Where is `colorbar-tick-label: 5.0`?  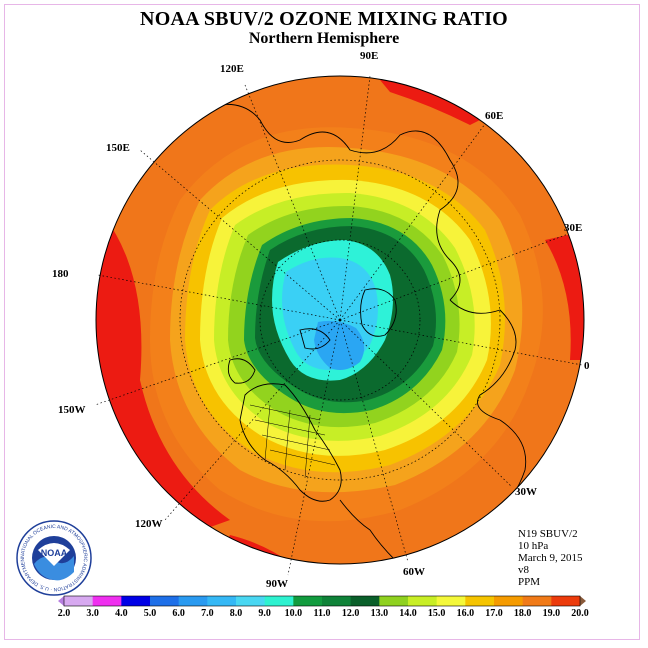 colorbar-tick-label: 5.0 is located at coordinates (150, 613).